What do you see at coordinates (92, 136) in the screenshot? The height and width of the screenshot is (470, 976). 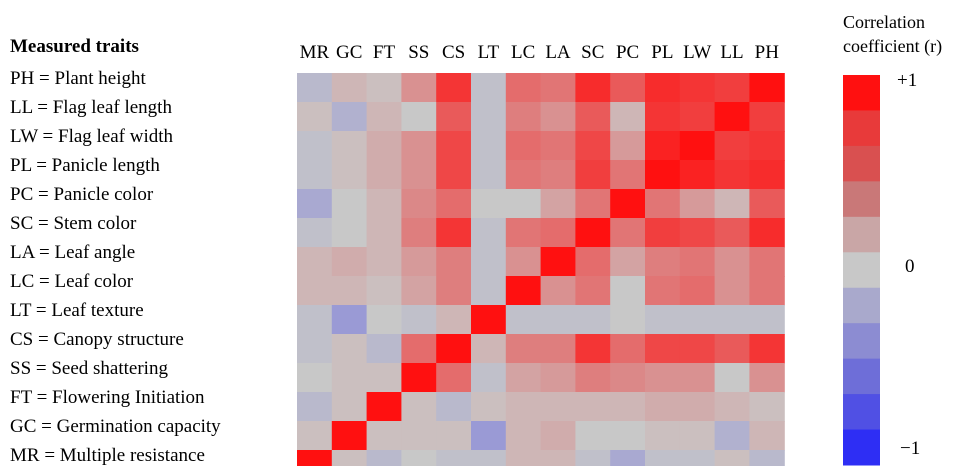 I see `trait-legend-item: LW = Flag leaf width` at bounding box center [92, 136].